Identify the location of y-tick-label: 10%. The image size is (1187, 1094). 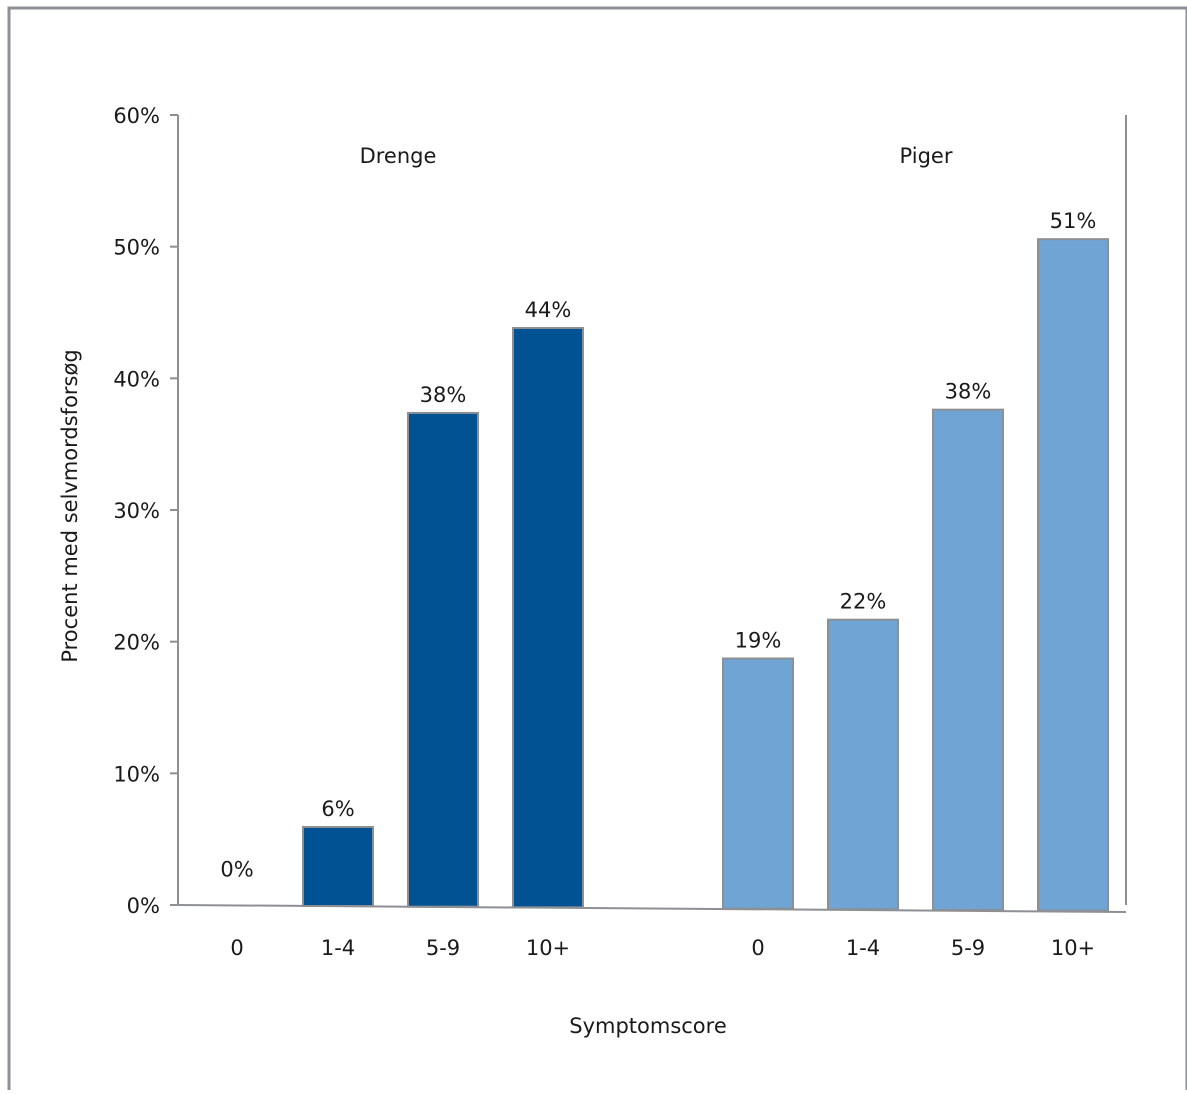
(136, 774).